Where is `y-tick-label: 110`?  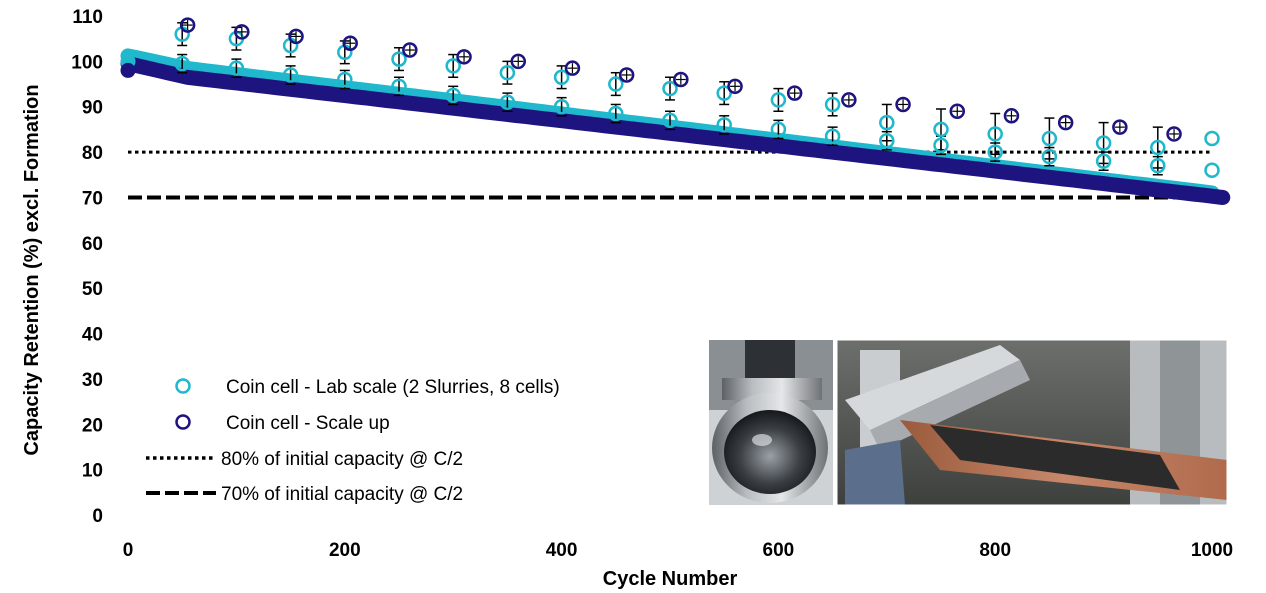 y-tick-label: 110 is located at coordinates (87, 17).